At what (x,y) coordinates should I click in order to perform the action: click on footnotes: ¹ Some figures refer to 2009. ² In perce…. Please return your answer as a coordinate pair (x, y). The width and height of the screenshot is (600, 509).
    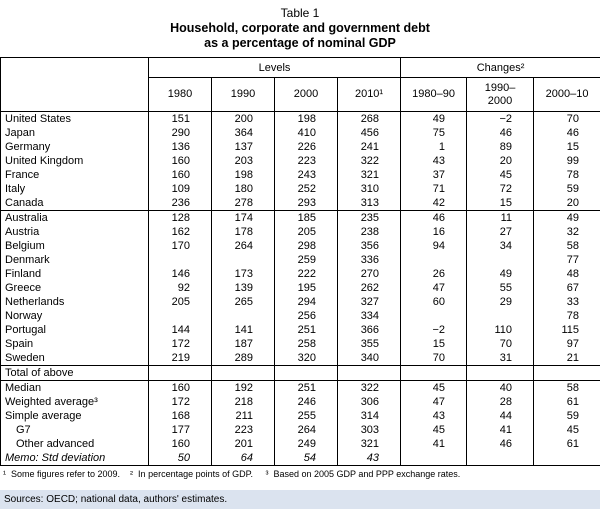
    Looking at the image, I should click on (232, 474).